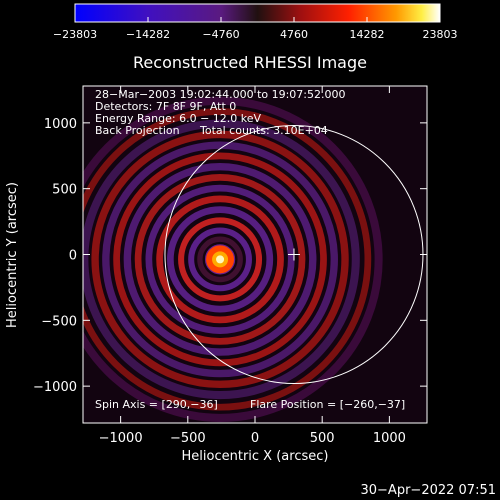 This screenshot has width=500, height=500. Describe the element at coordinates (367, 34) in the screenshot. I see `colorbar-tick-label: 14282` at that location.